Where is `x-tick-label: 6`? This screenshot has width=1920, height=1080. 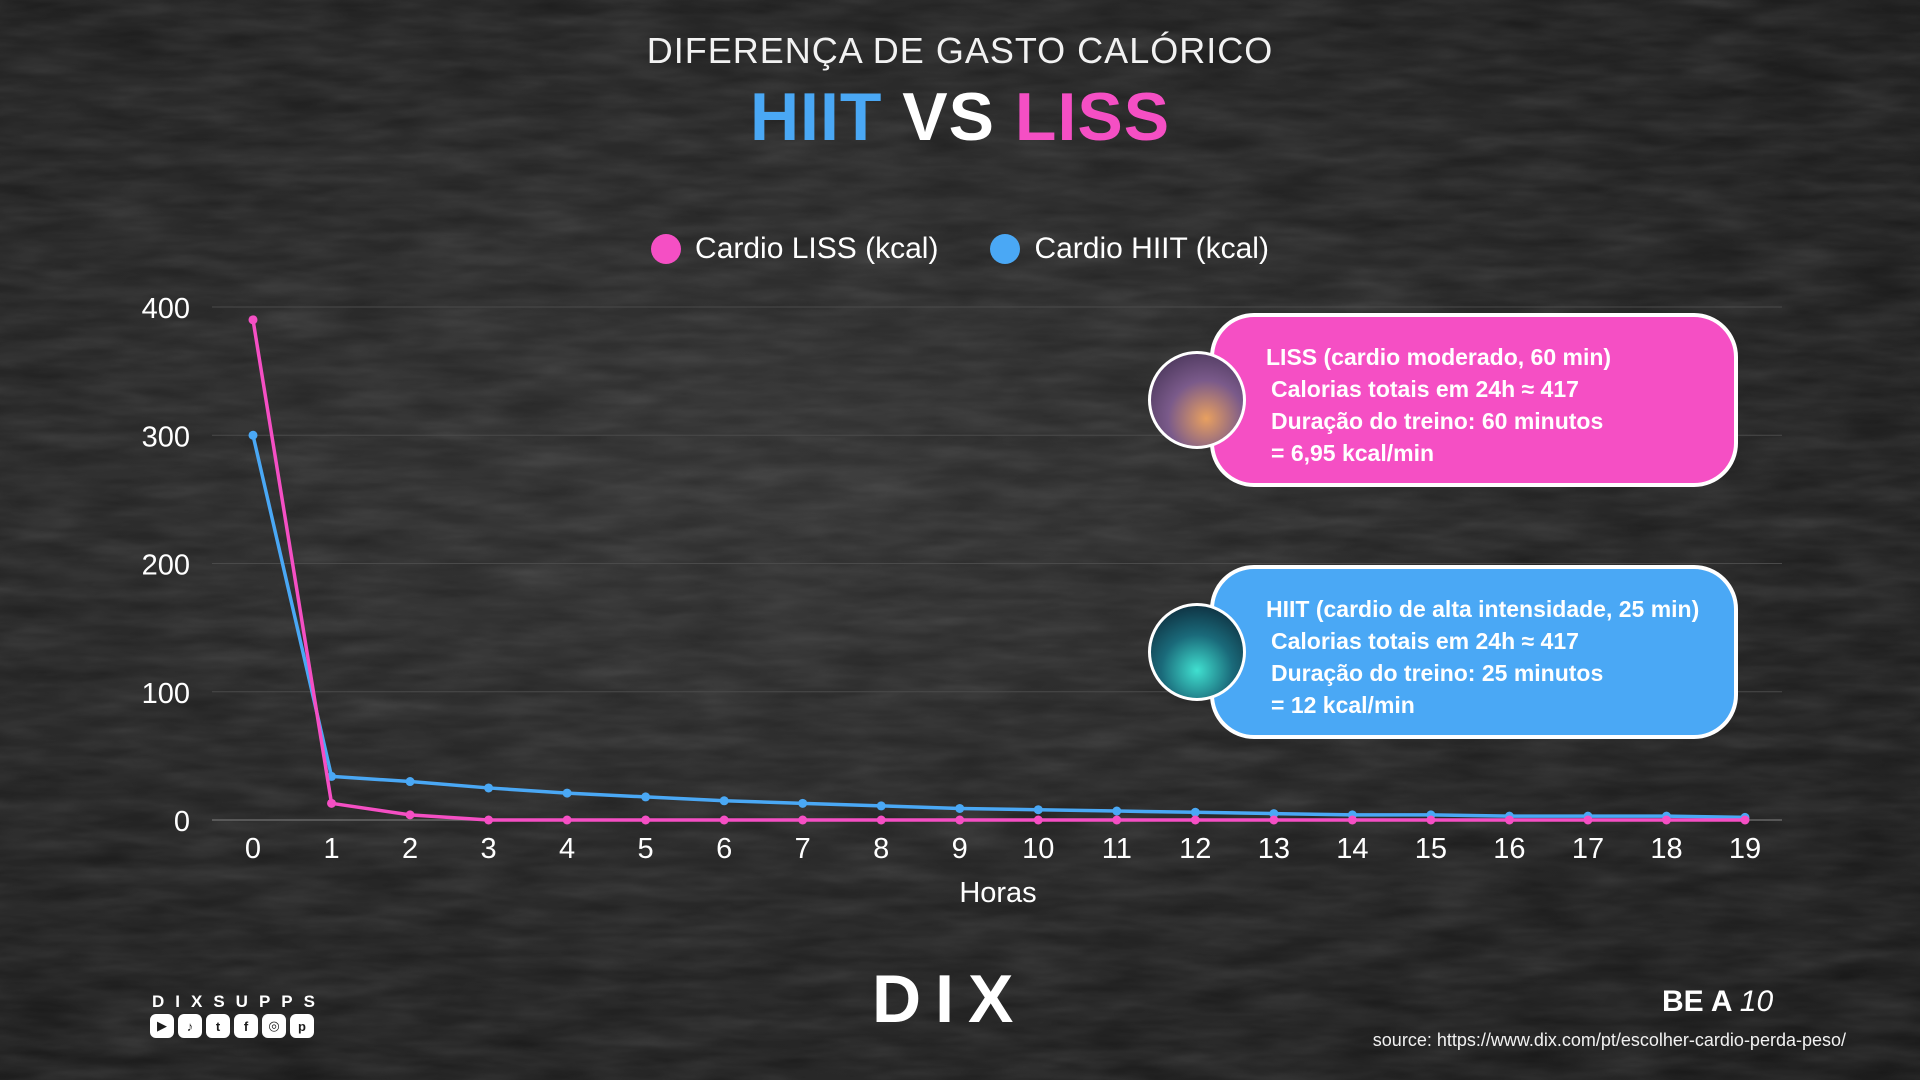 x-tick-label: 6 is located at coordinates (724, 849).